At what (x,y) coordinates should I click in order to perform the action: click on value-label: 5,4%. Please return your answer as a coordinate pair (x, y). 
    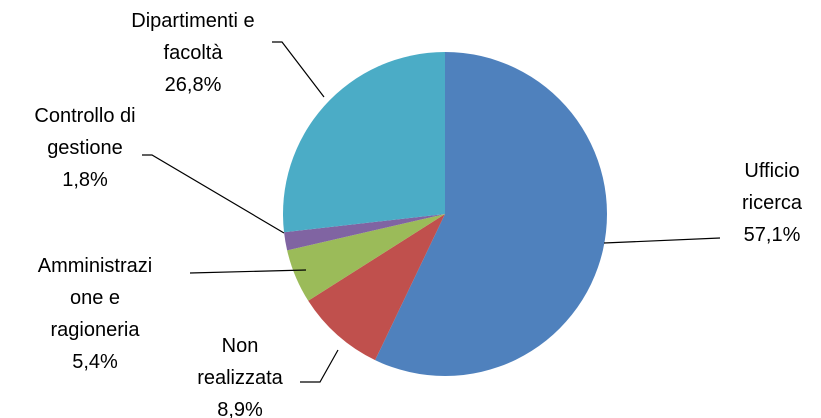
    Looking at the image, I should click on (95, 362).